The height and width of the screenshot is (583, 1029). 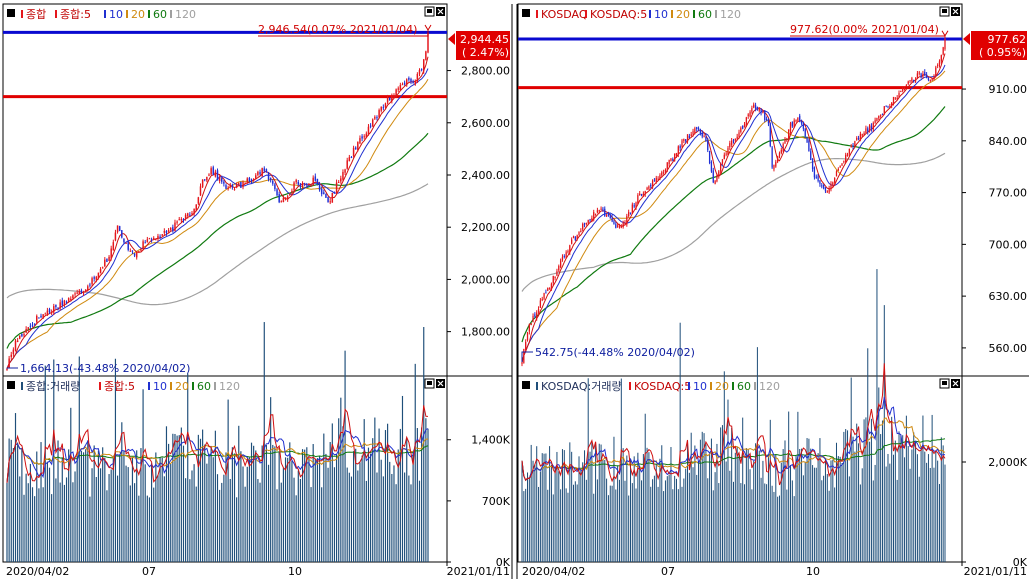 I want to click on right-current-price: 977.62, so click(x=1007, y=39).